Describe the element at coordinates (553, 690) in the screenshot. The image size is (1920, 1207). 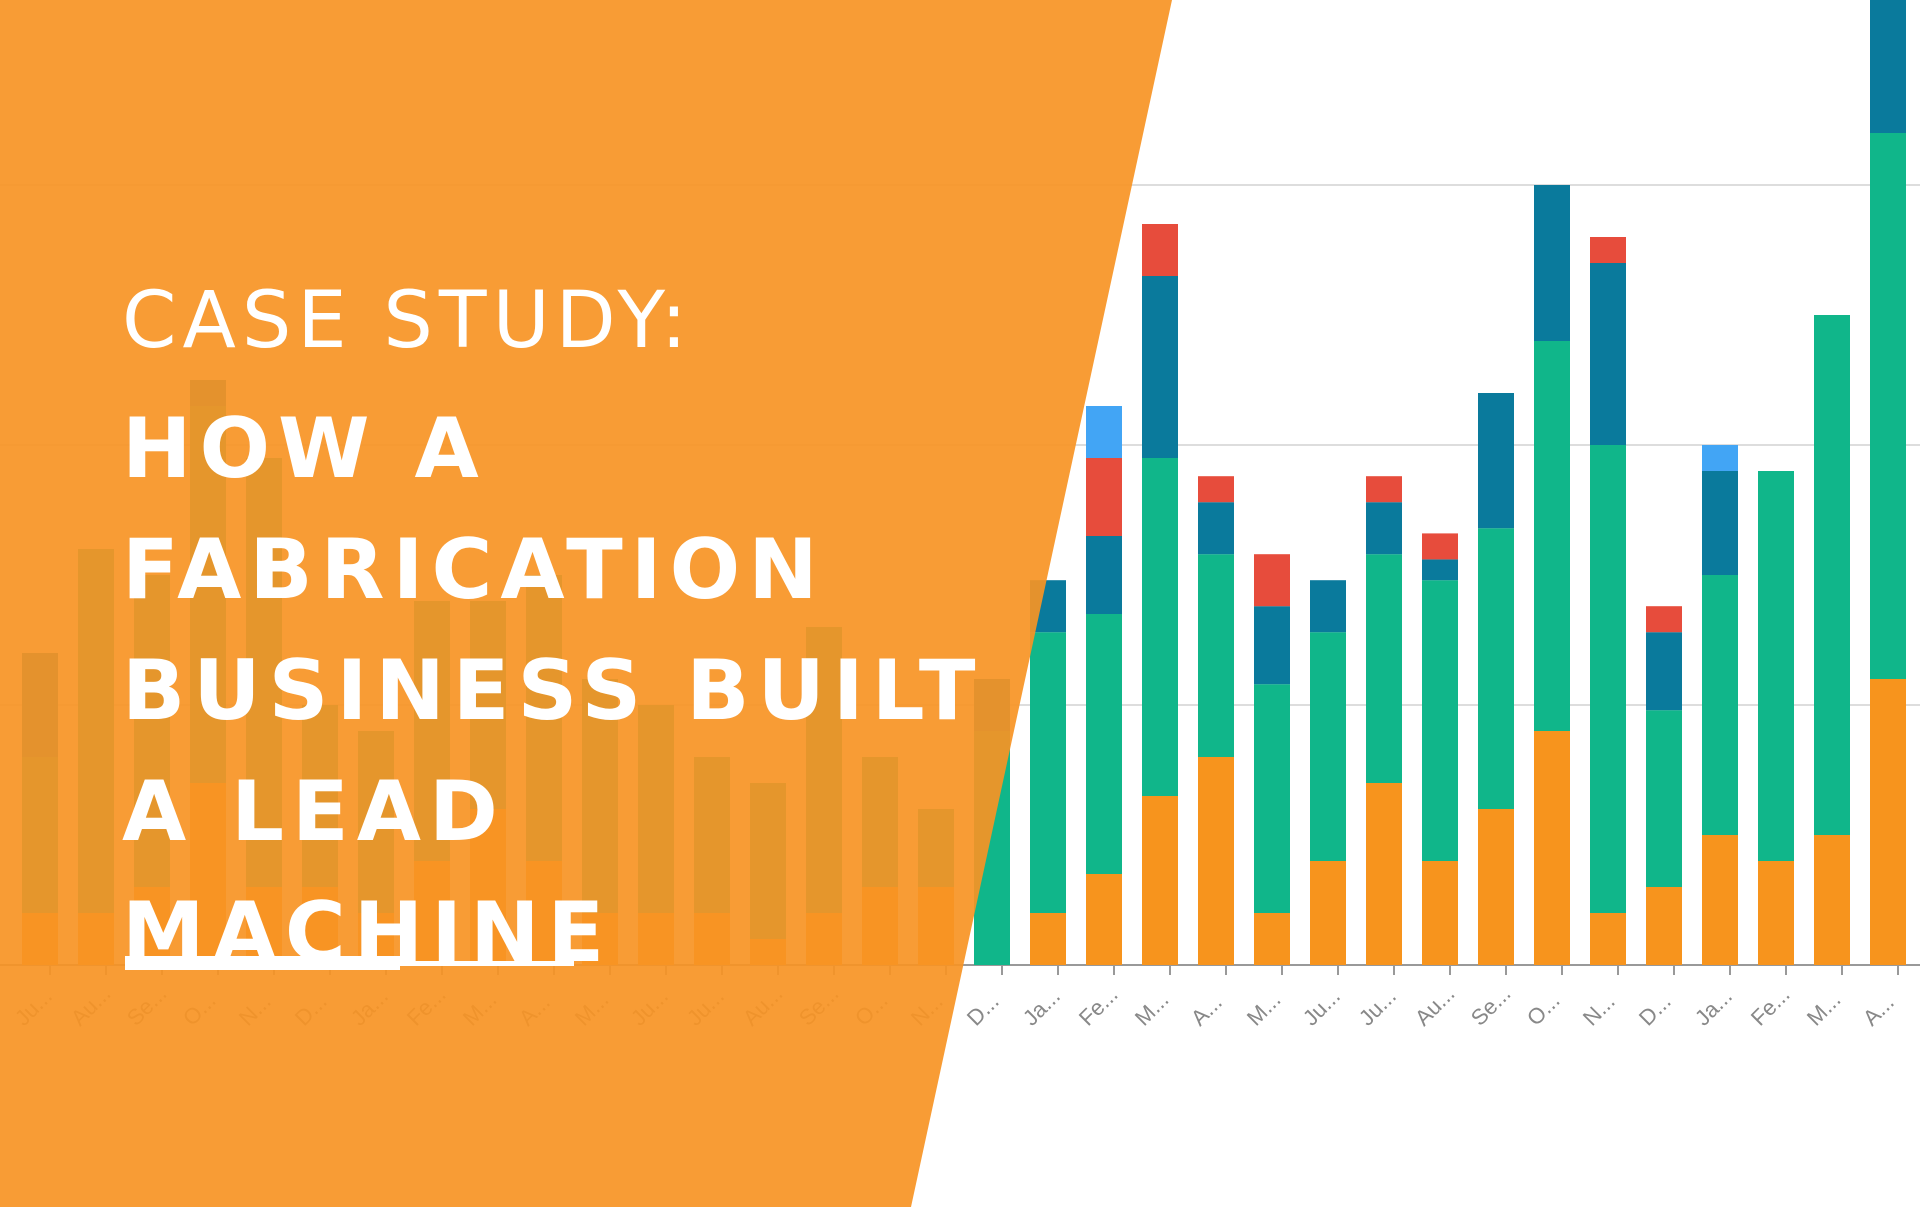
I see `headline-line-3: BUSINESS BUILT` at that location.